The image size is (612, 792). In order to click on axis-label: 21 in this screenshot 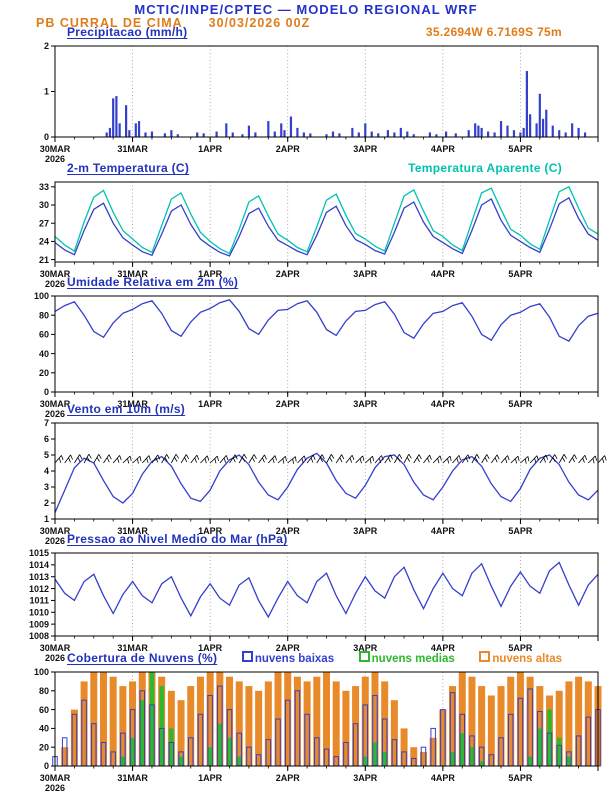, I will do `click(44, 260)`.